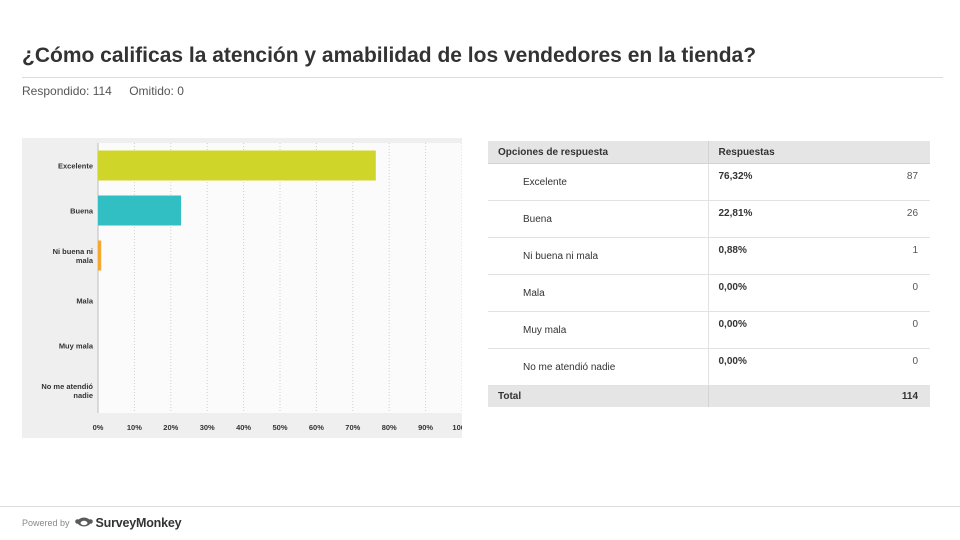 Image resolution: width=960 pixels, height=540 pixels. Describe the element at coordinates (819, 152) in the screenshot. I see `header-responses: Respuestas` at that location.